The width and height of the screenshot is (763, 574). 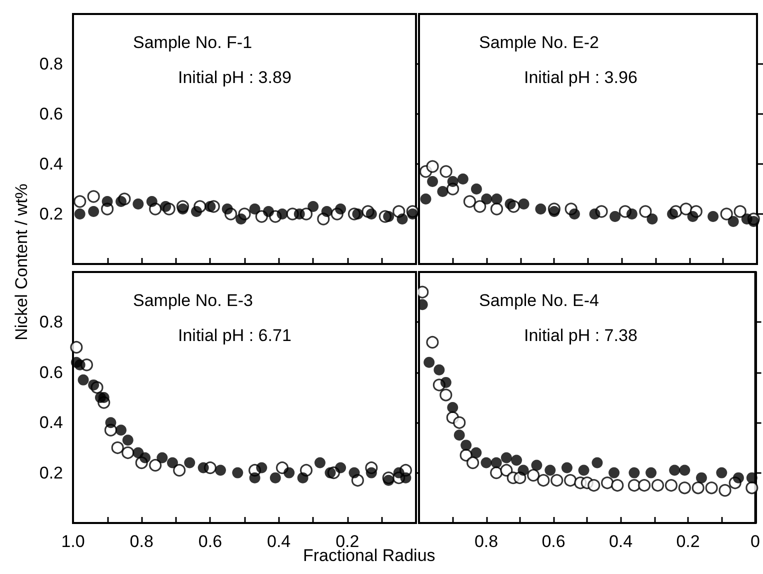 What do you see at coordinates (755, 541) in the screenshot?
I see `x-tick-label: 0` at bounding box center [755, 541].